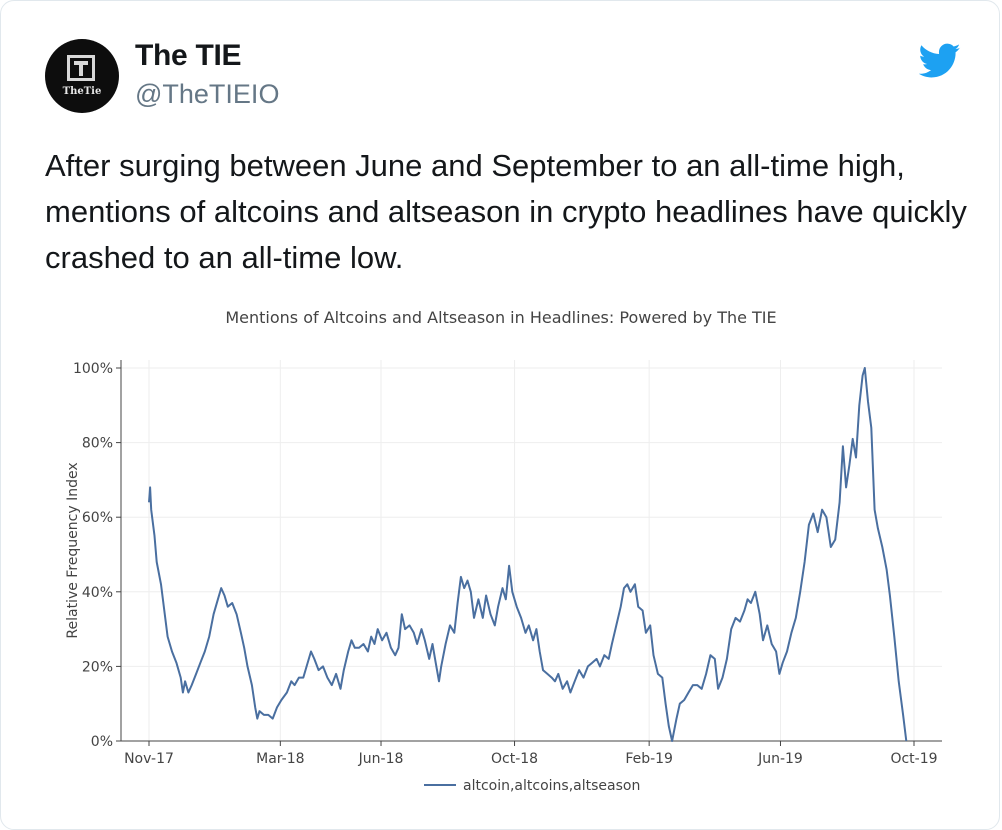 The height and width of the screenshot is (830, 1002). I want to click on x-tick-label: Oct-18, so click(514, 759).